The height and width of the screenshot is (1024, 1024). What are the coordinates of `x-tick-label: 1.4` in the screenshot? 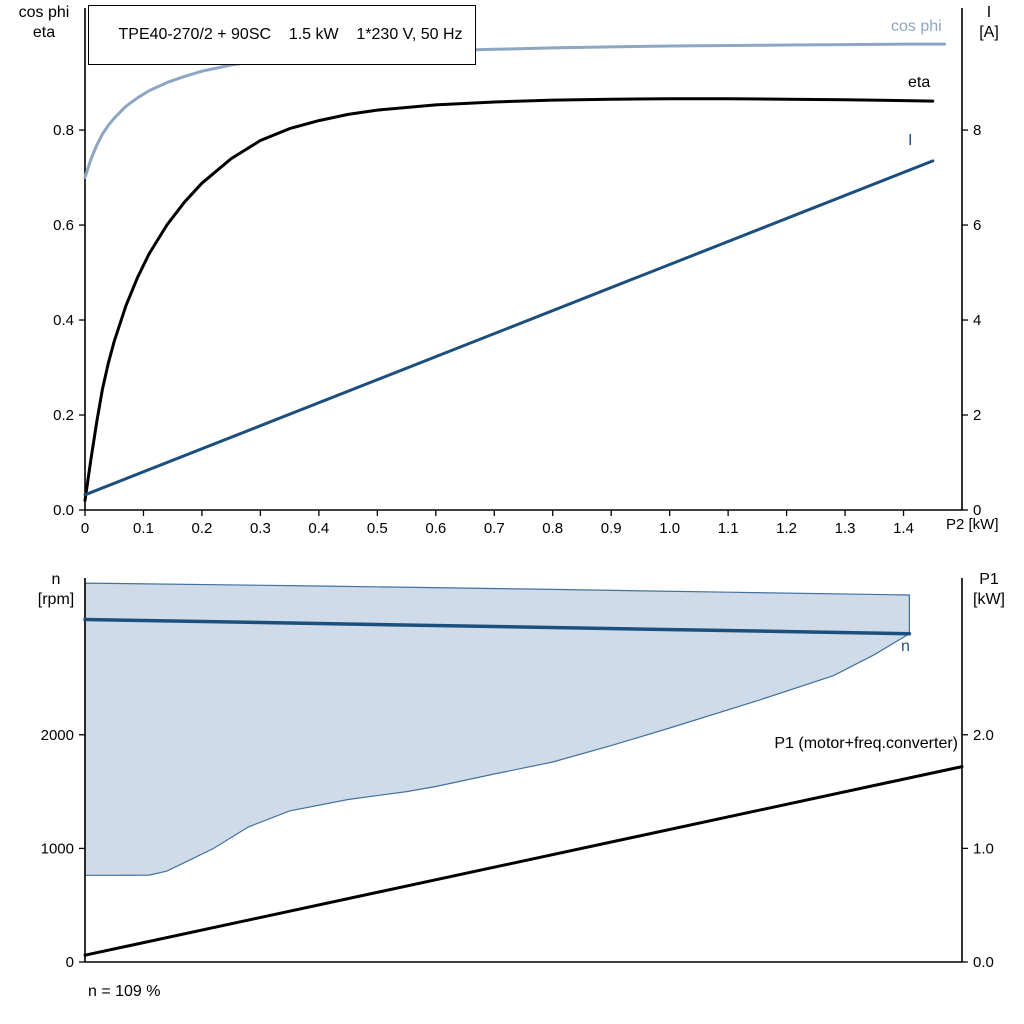 It's located at (903, 528).